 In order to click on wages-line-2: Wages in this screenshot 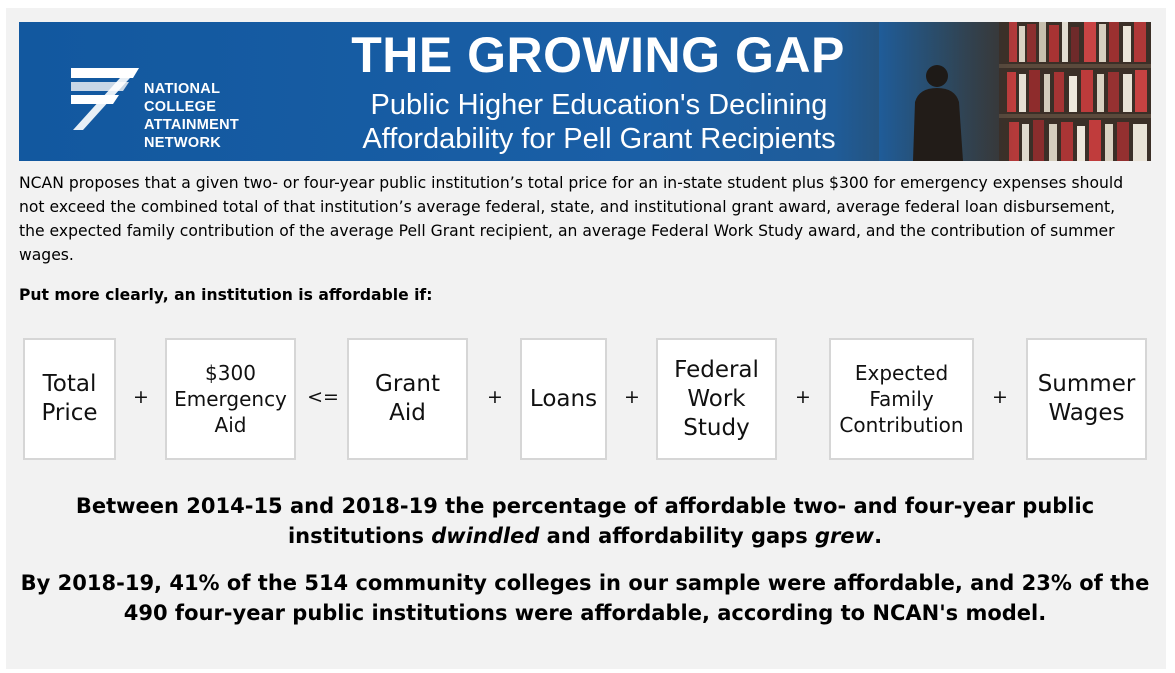, I will do `click(1086, 413)`.